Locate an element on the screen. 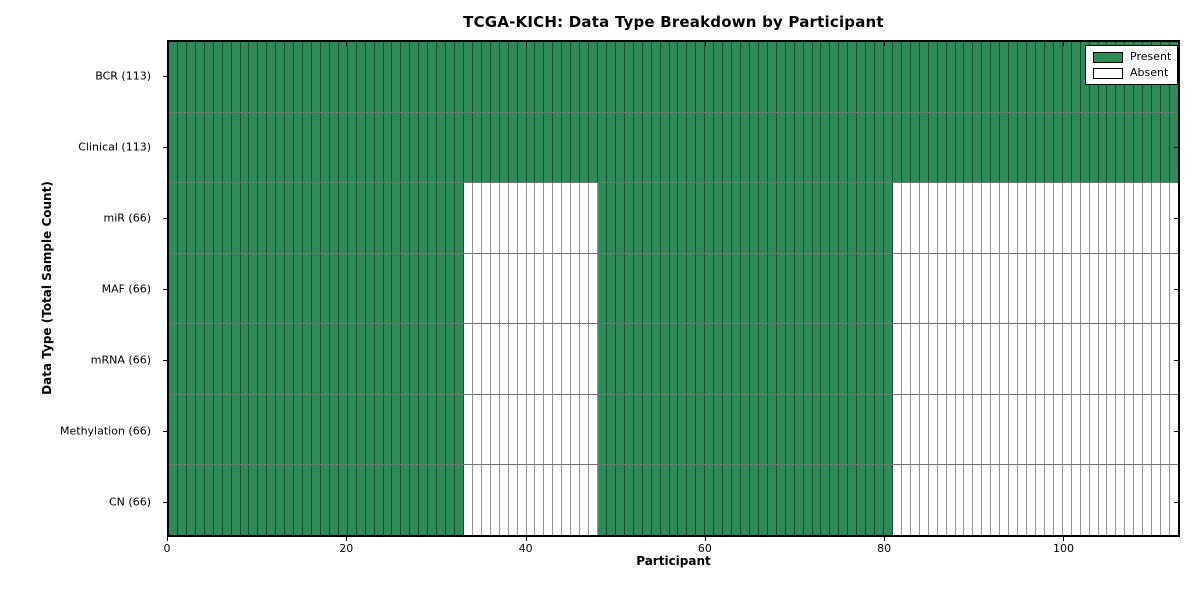 The height and width of the screenshot is (600, 1200). y-tick-label-Clinical: Clinical (113) is located at coordinates (114, 146).